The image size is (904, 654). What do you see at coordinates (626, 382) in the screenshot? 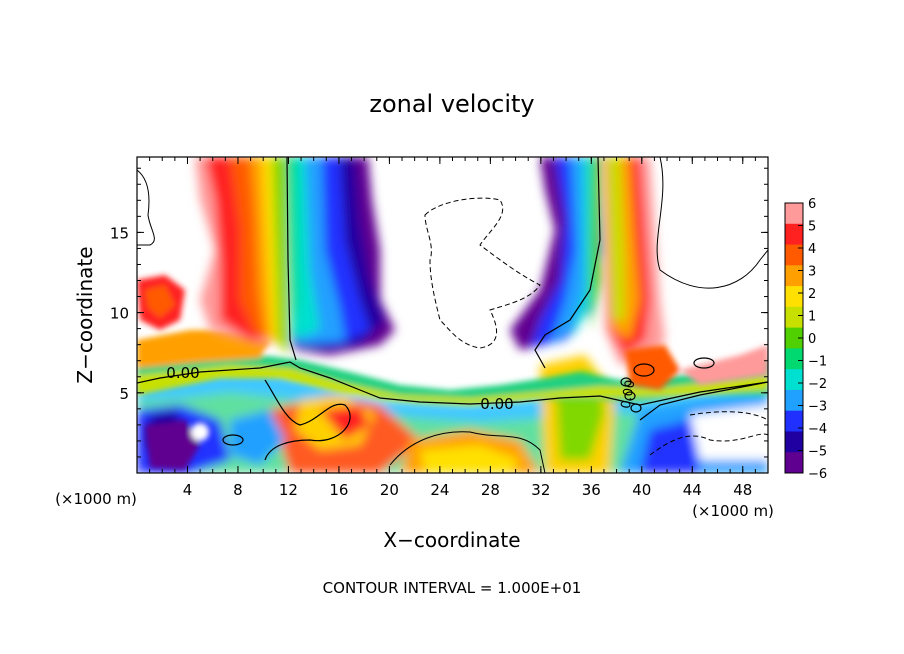
I see `small-contour-38a` at bounding box center [626, 382].